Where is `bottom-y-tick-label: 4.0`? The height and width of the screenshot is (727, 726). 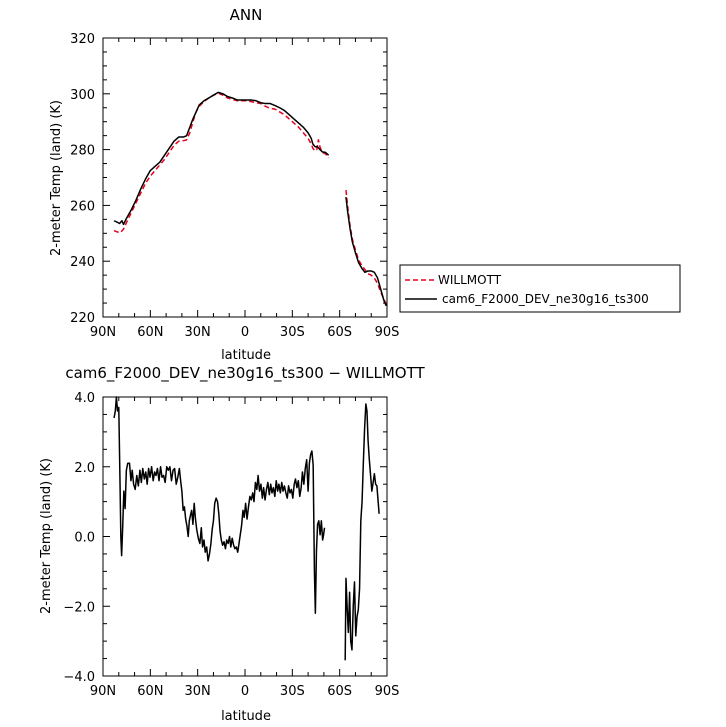
bottom-y-tick-label: 4.0 is located at coordinates (84, 398).